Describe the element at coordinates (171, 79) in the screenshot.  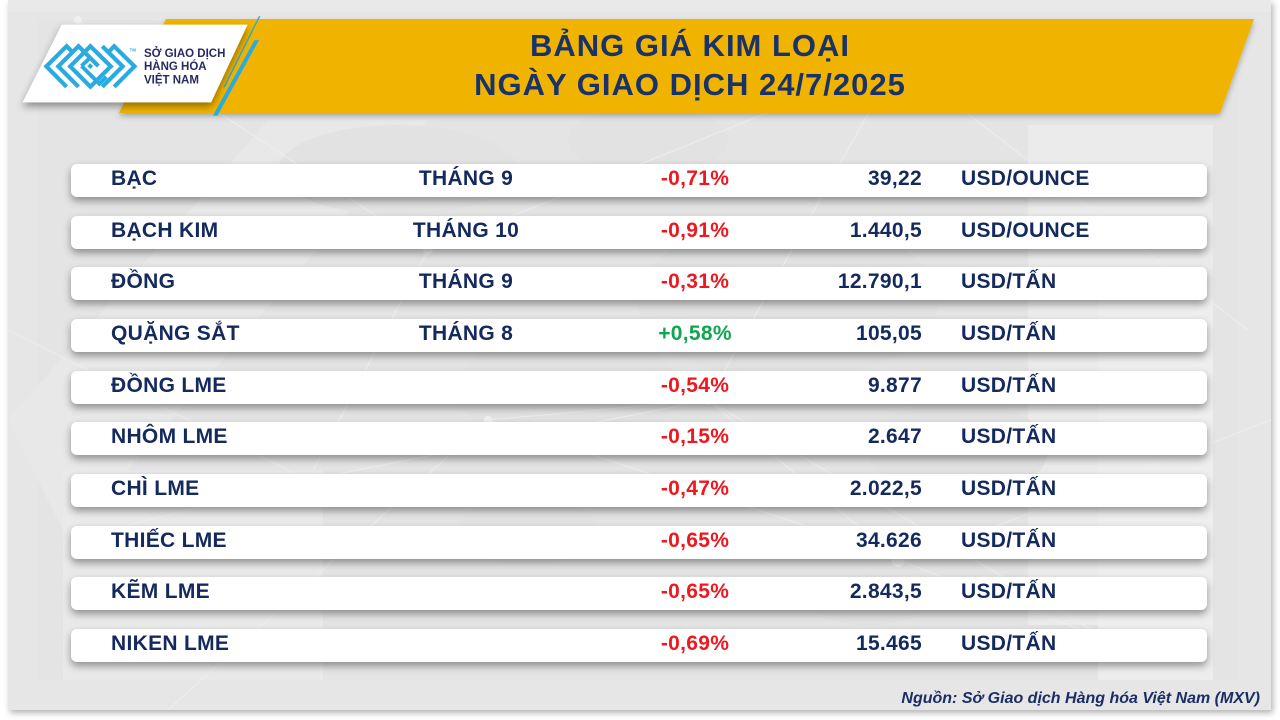
I see `svg-text: VIỆT NAM` at that location.